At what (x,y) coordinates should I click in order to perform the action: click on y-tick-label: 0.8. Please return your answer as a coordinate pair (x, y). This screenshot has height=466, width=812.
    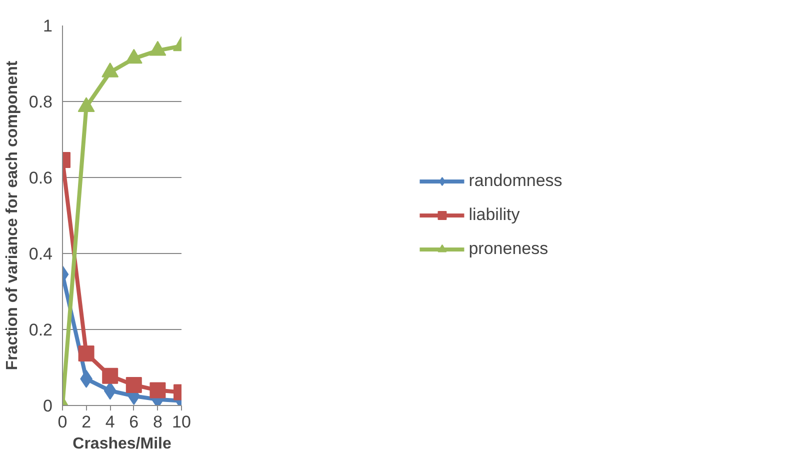
    Looking at the image, I should click on (40, 102).